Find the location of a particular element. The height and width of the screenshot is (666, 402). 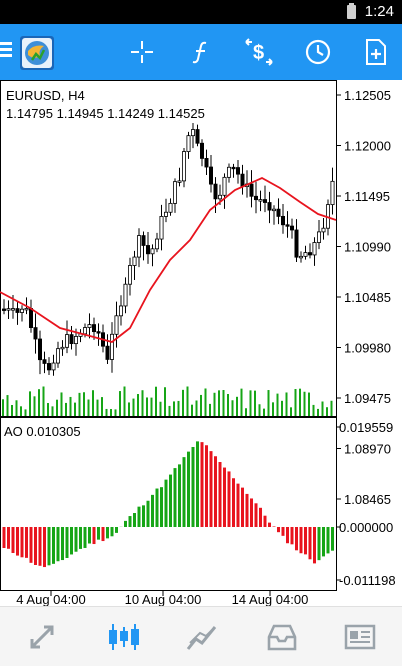

price-tick-label: 1.11495 is located at coordinates (367, 196).